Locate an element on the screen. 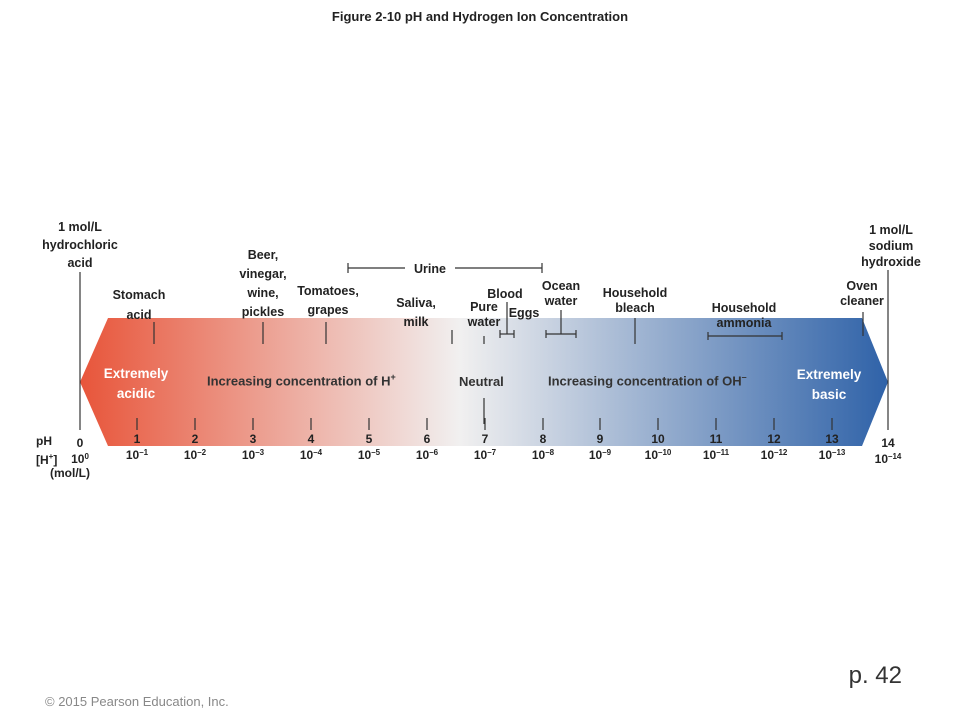 The width and height of the screenshot is (960, 720). label-urine: Urine is located at coordinates (430, 269).